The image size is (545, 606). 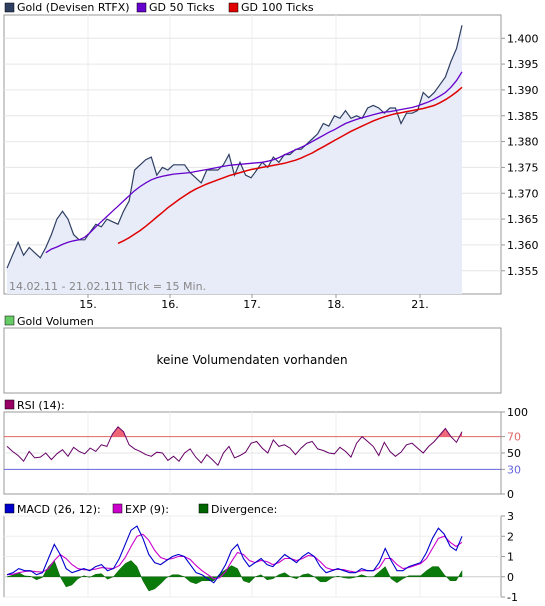 What do you see at coordinates (336, 304) in the screenshot?
I see `x-tick-label: 18.` at bounding box center [336, 304].